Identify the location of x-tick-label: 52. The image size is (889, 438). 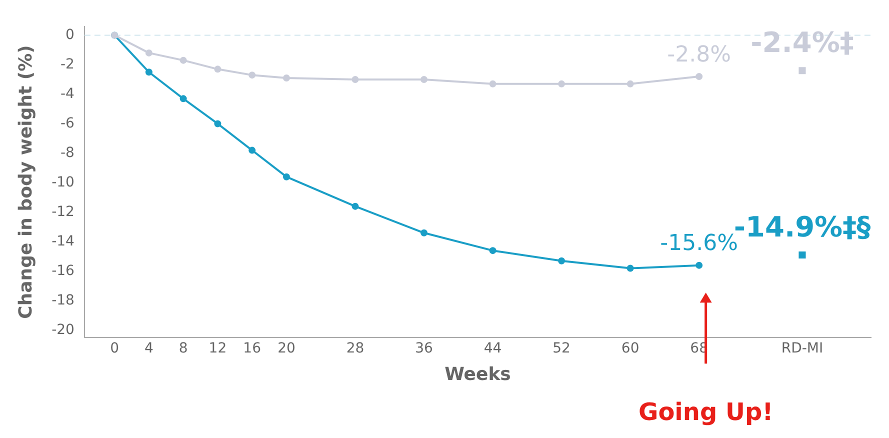
(561, 348).